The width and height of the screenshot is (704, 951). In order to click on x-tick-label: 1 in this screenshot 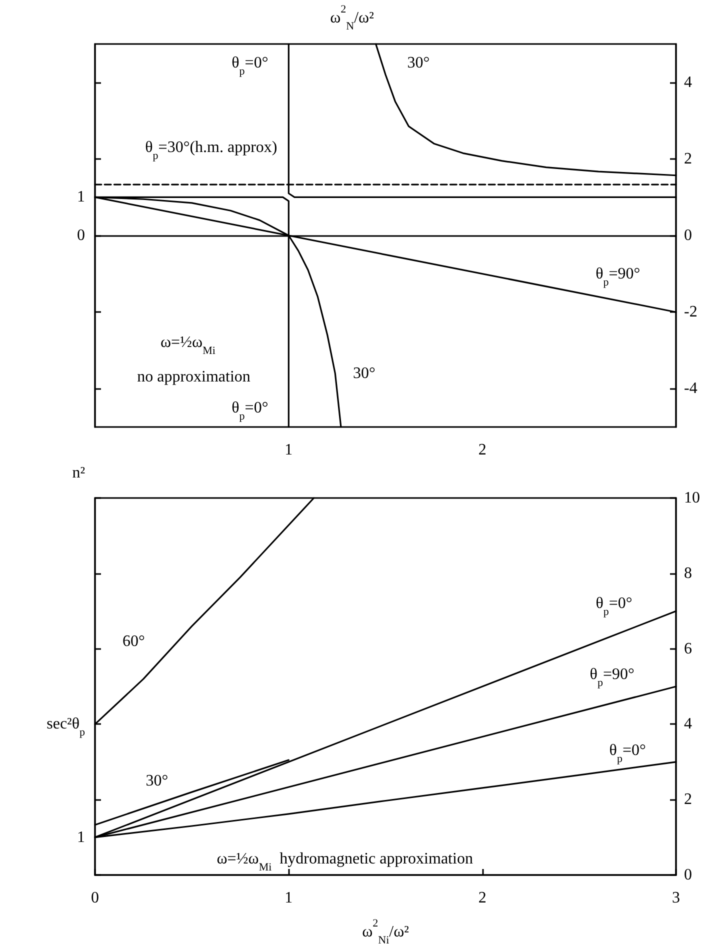, I will do `click(288, 898)`.